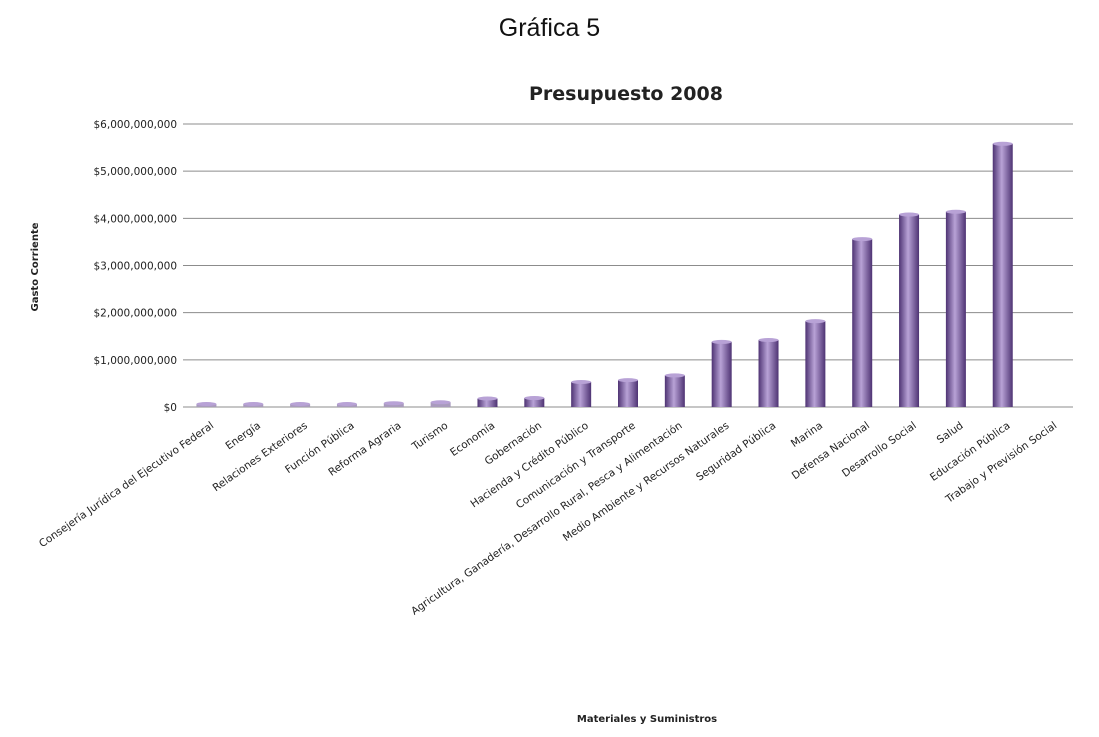 The image size is (1099, 737). What do you see at coordinates (429, 437) in the screenshot?
I see `x-tick-label: Turismo` at bounding box center [429, 437].